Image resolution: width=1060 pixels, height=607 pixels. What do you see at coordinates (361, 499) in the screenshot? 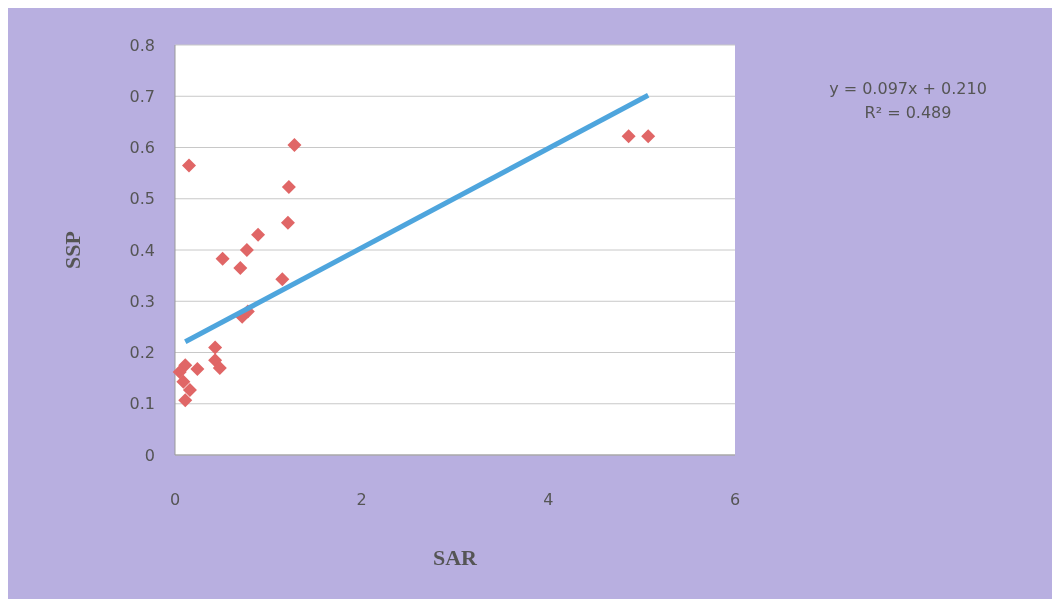
I see `x-tick-label: 2` at bounding box center [361, 499].